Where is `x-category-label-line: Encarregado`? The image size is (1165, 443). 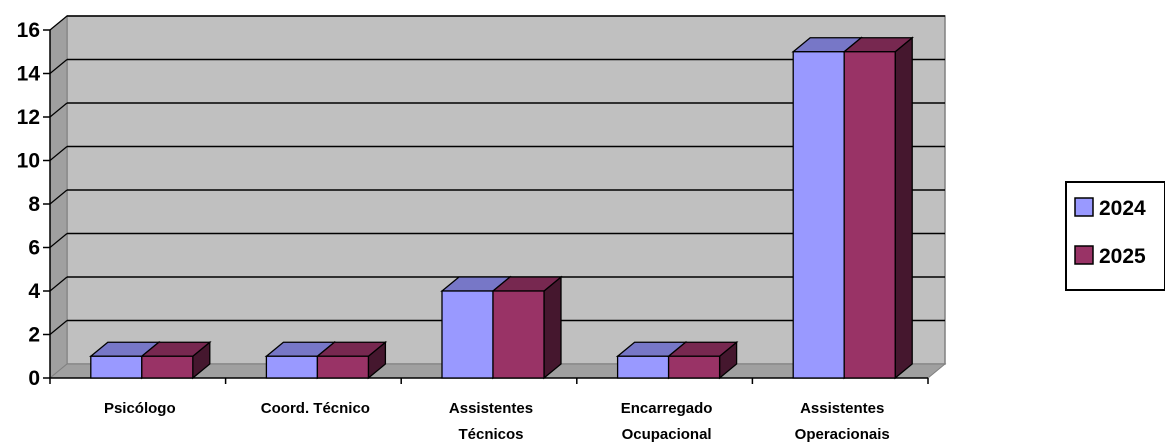 x-category-label-line: Encarregado is located at coordinates (667, 408).